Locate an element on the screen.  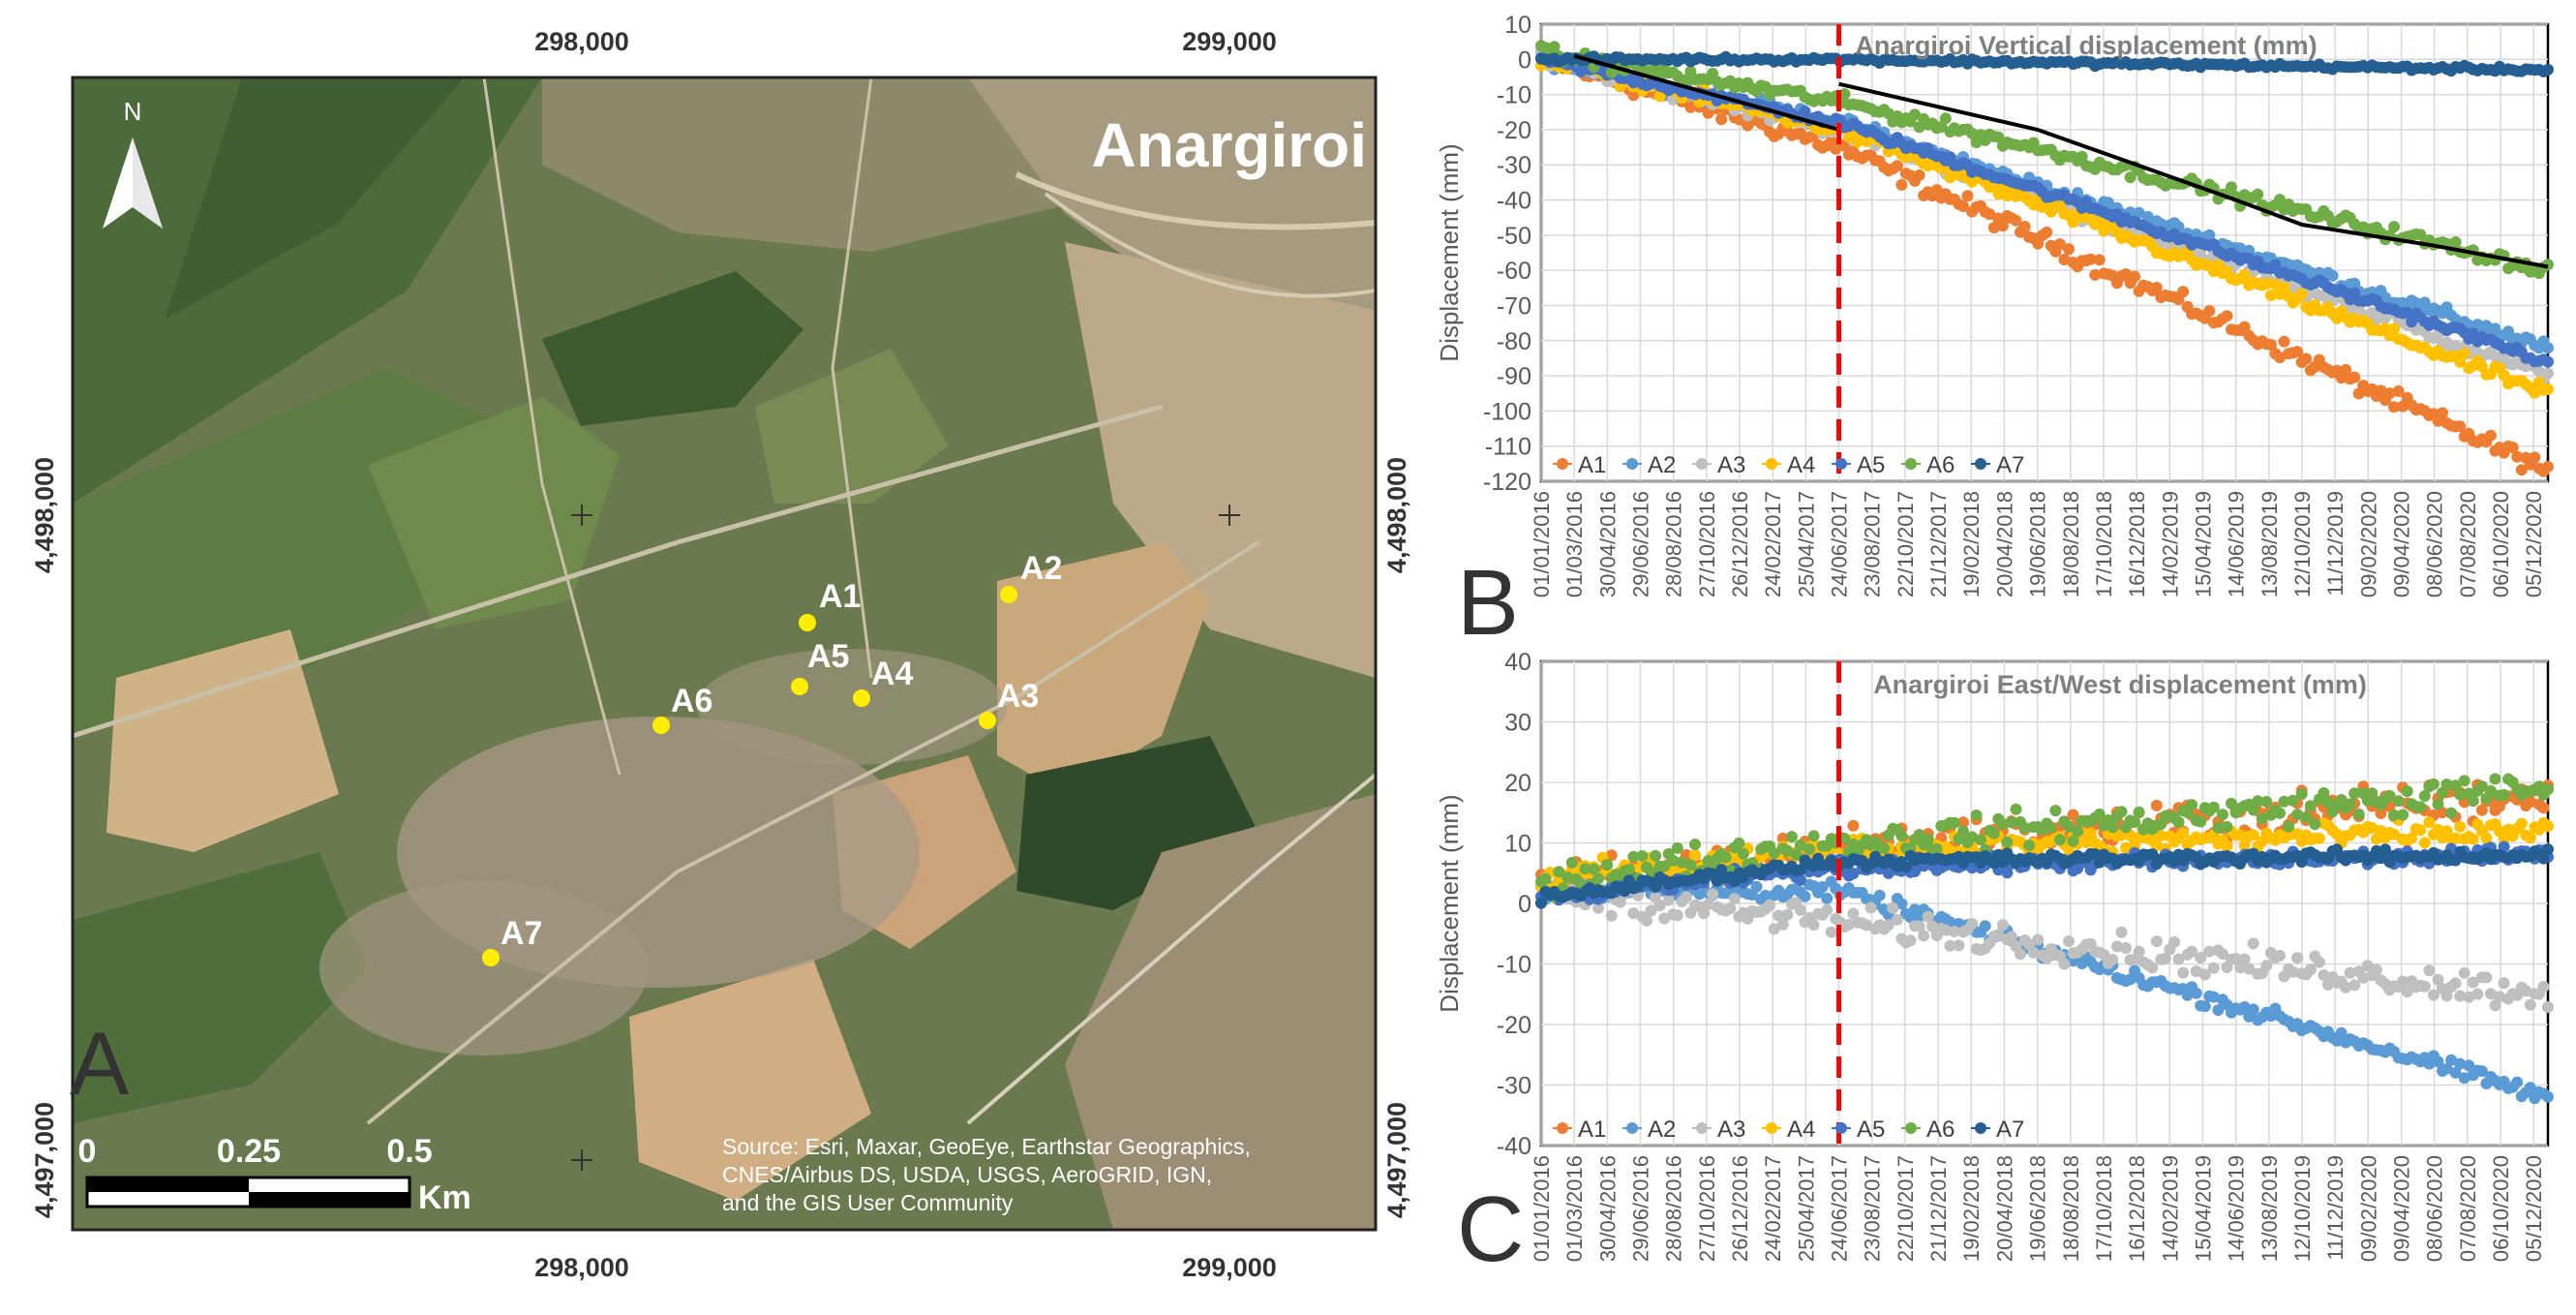
map-point-label: A1 is located at coordinates (840, 597).